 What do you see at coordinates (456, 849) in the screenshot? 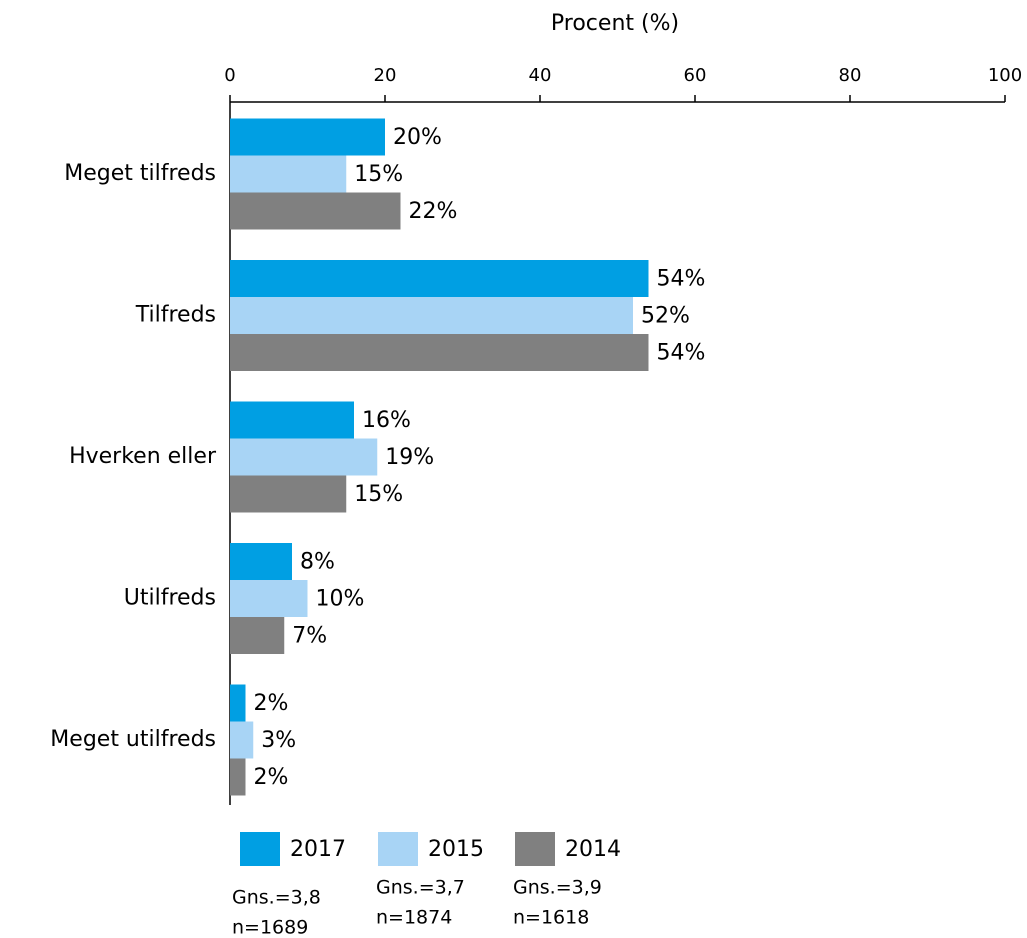
I see `legend-label: 2015` at bounding box center [456, 849].